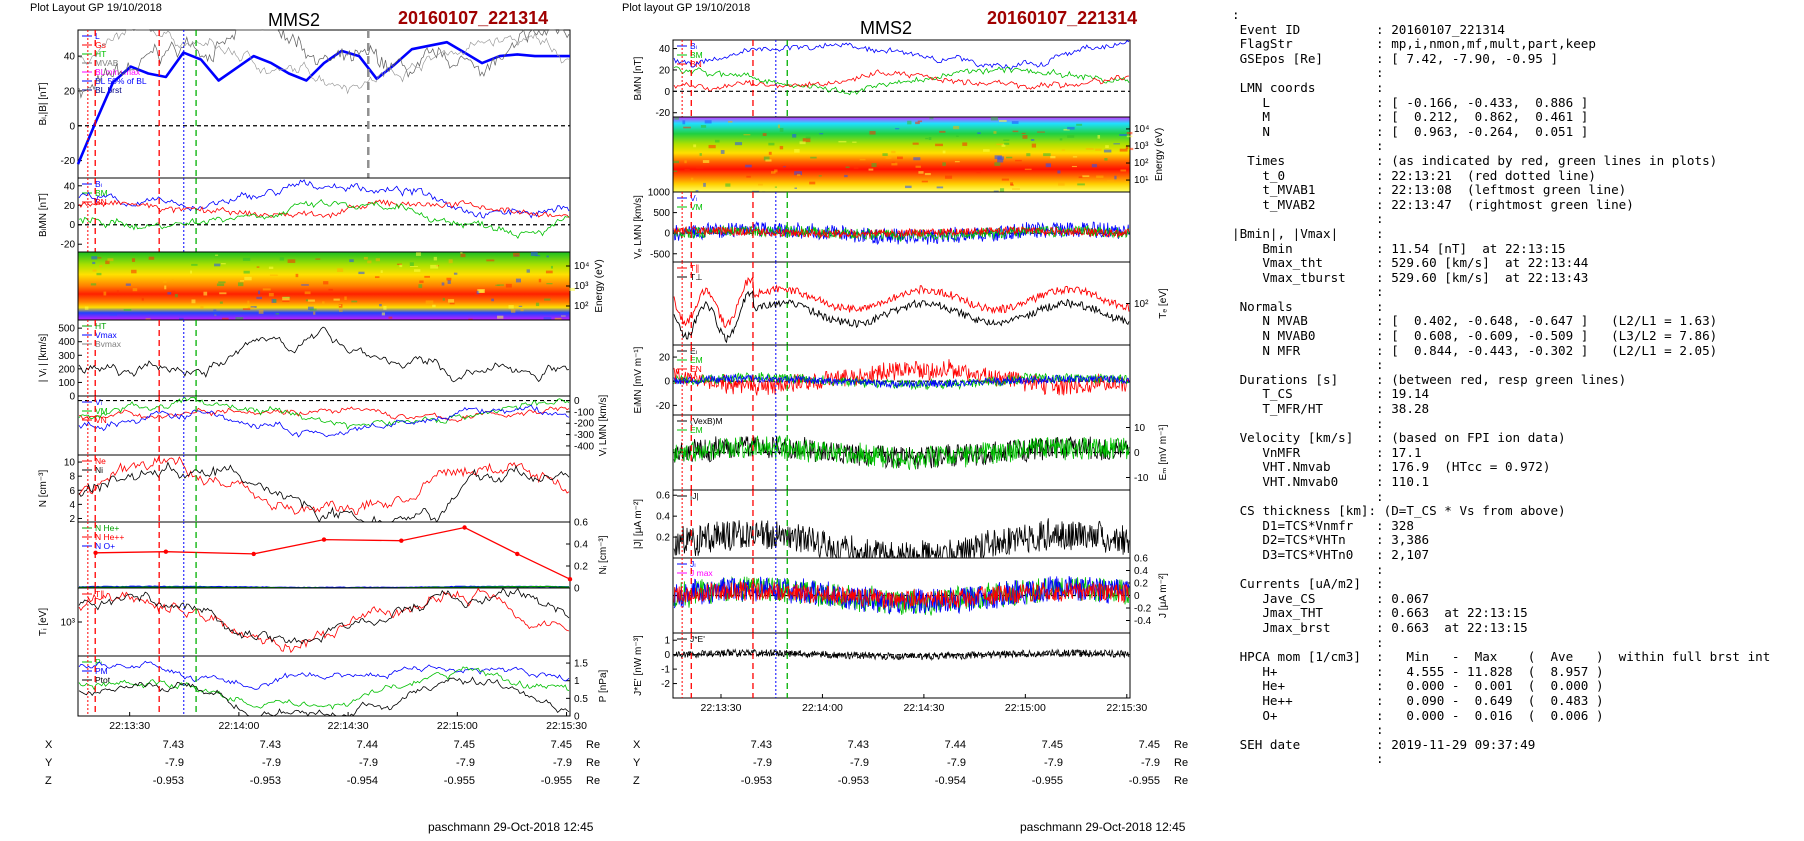  I want to click on info-line: Jave_CS : 0.067, so click(1331, 598).